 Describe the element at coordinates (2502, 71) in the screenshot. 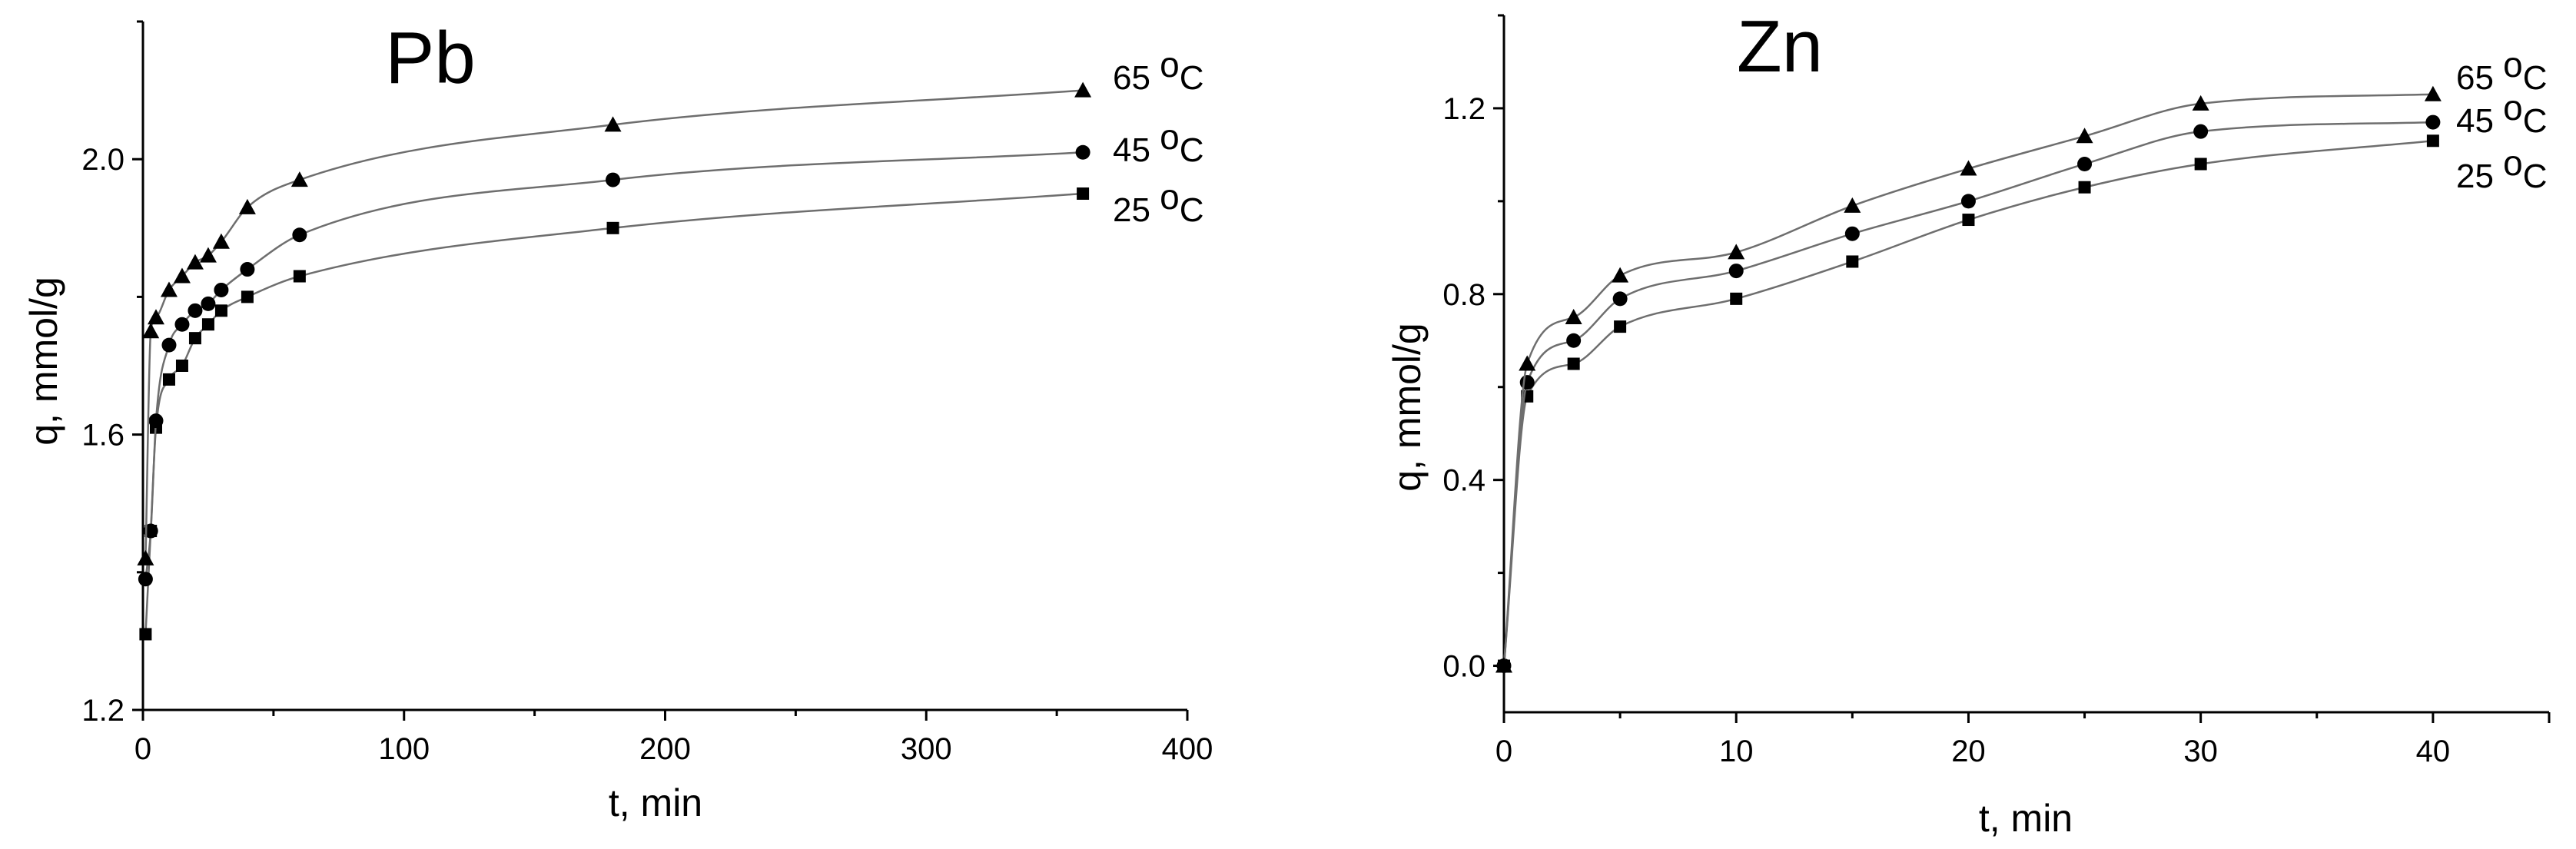

I see `zn-series-label-65c: 65 oC` at that location.